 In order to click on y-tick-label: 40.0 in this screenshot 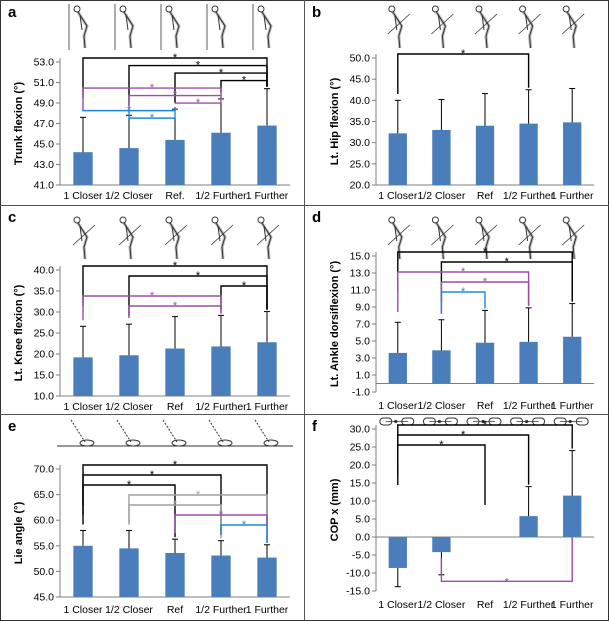, I will do `click(360, 101)`.